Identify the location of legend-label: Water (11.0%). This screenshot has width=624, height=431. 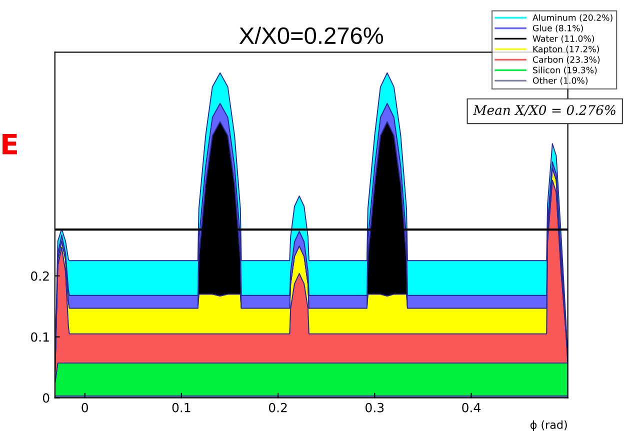
(563, 39).